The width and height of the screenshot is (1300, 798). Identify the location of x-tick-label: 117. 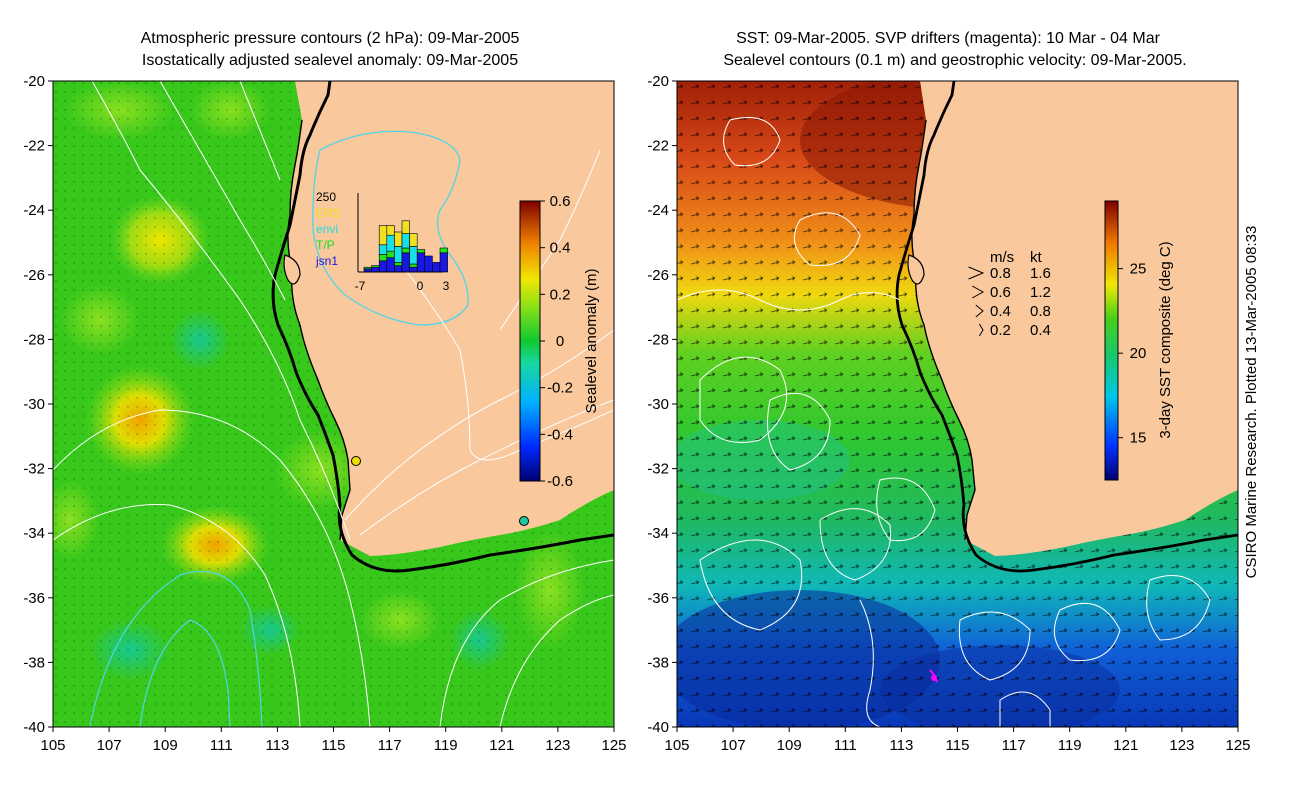
(1014, 745).